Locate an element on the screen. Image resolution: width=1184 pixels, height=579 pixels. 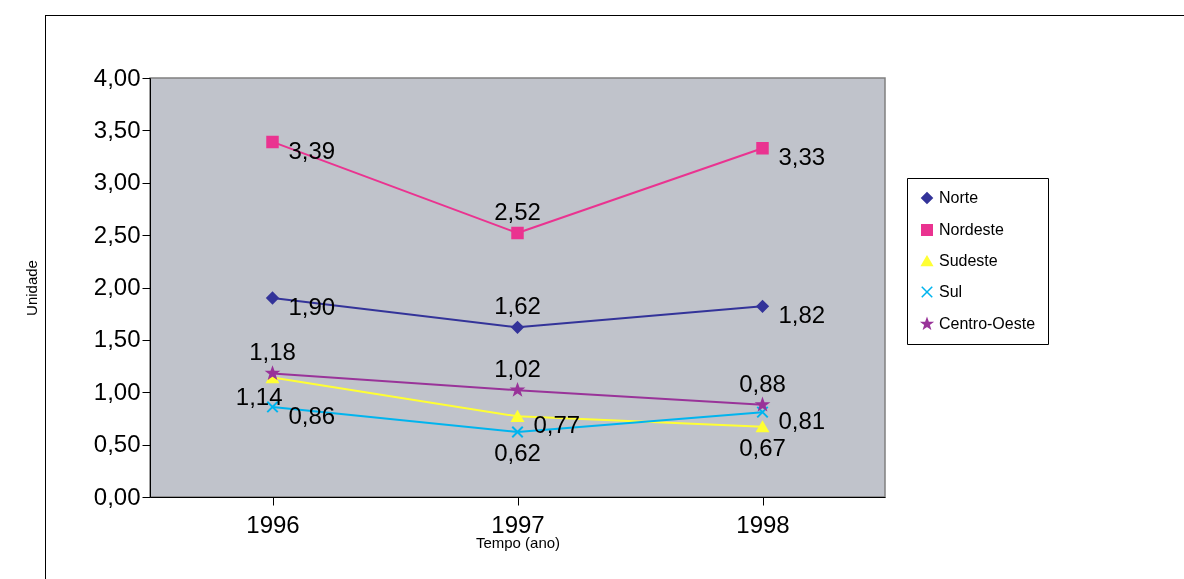
y-axis-title: Unidade is located at coordinates (31, 288).